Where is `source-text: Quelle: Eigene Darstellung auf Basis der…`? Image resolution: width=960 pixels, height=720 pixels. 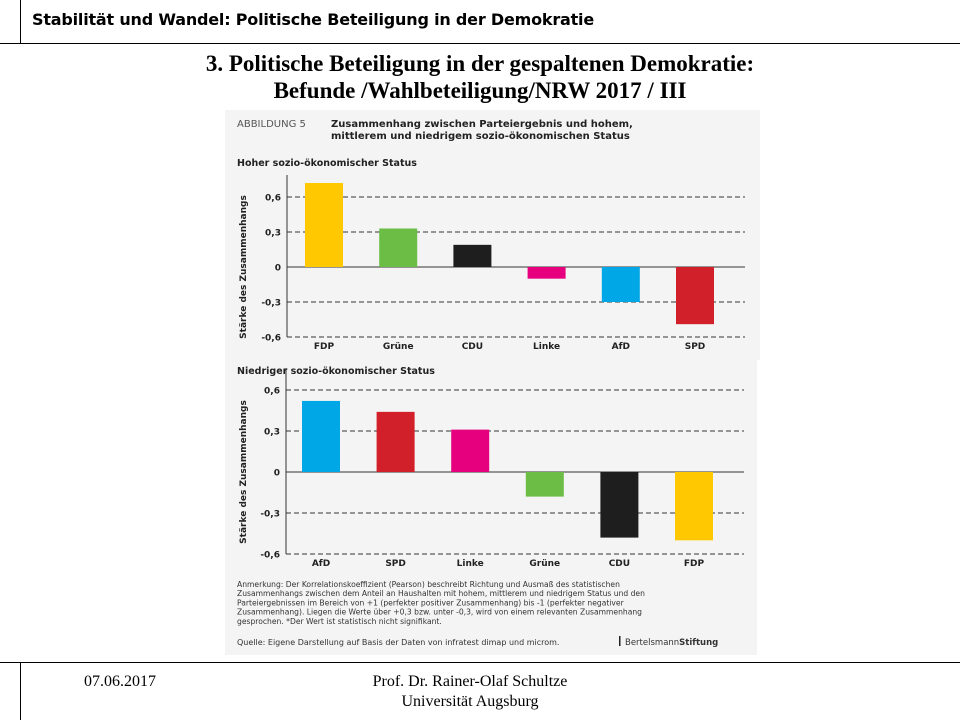 source-text: Quelle: Eigene Darstellung auf Basis der… is located at coordinates (398, 642).